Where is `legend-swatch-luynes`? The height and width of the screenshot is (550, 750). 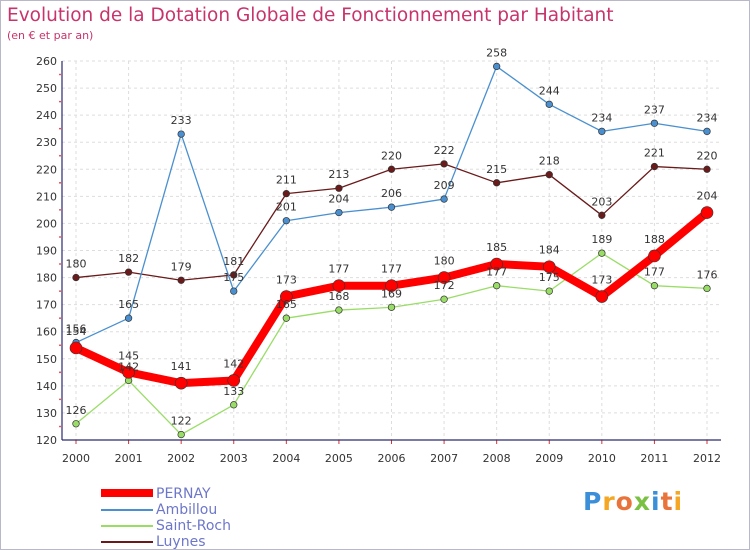 legend-swatch-luynes is located at coordinates (127, 542).